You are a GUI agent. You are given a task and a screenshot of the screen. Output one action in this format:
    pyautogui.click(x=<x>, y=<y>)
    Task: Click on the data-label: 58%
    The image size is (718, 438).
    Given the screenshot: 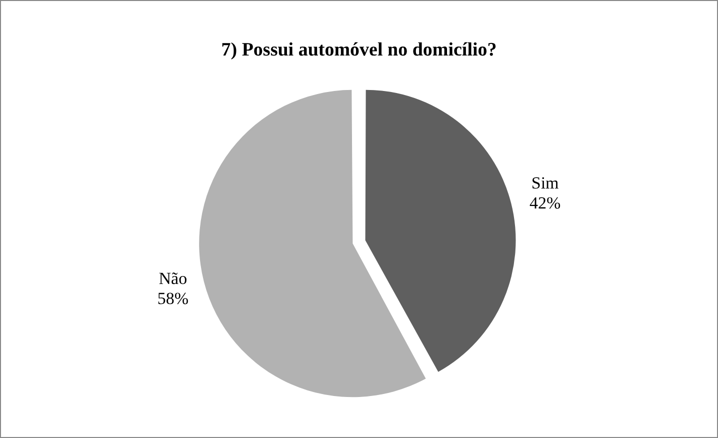 What is the action you would take?
    pyautogui.click(x=173, y=298)
    